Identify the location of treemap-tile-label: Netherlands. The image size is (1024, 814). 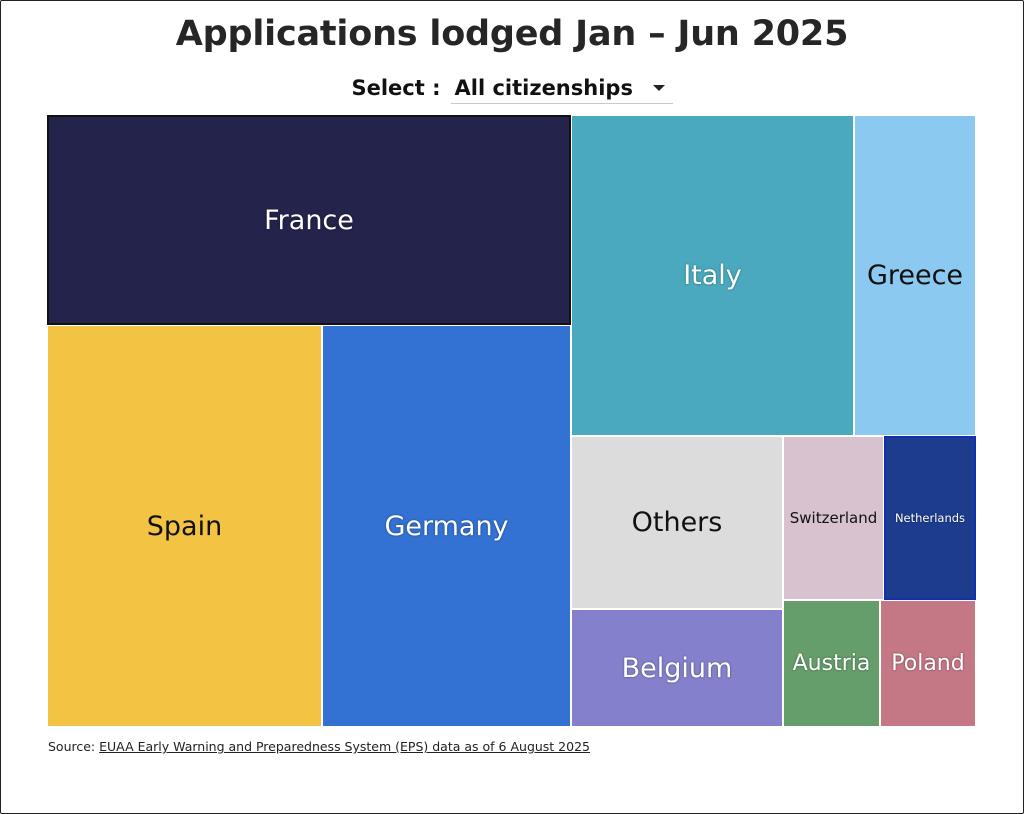
(930, 518).